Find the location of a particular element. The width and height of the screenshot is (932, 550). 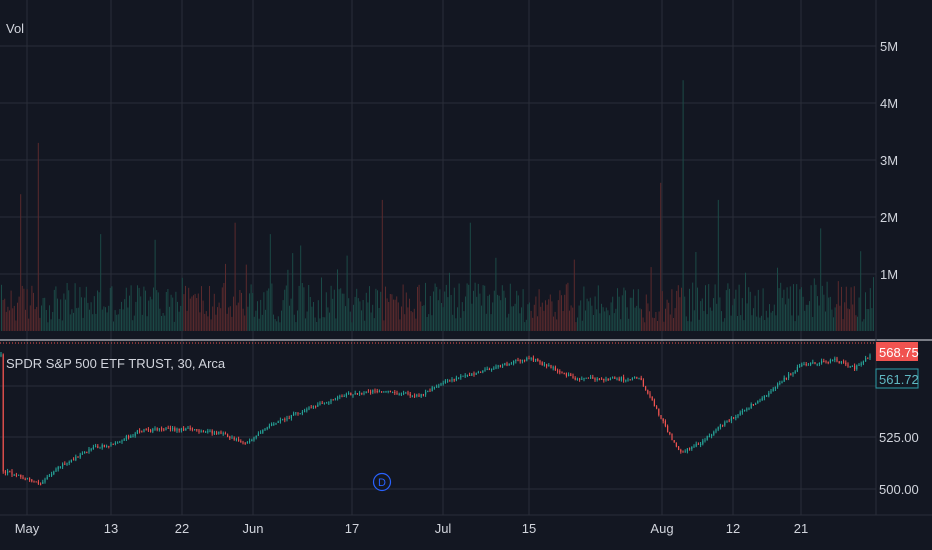

vol-tick-3m: 3M is located at coordinates (889, 160).